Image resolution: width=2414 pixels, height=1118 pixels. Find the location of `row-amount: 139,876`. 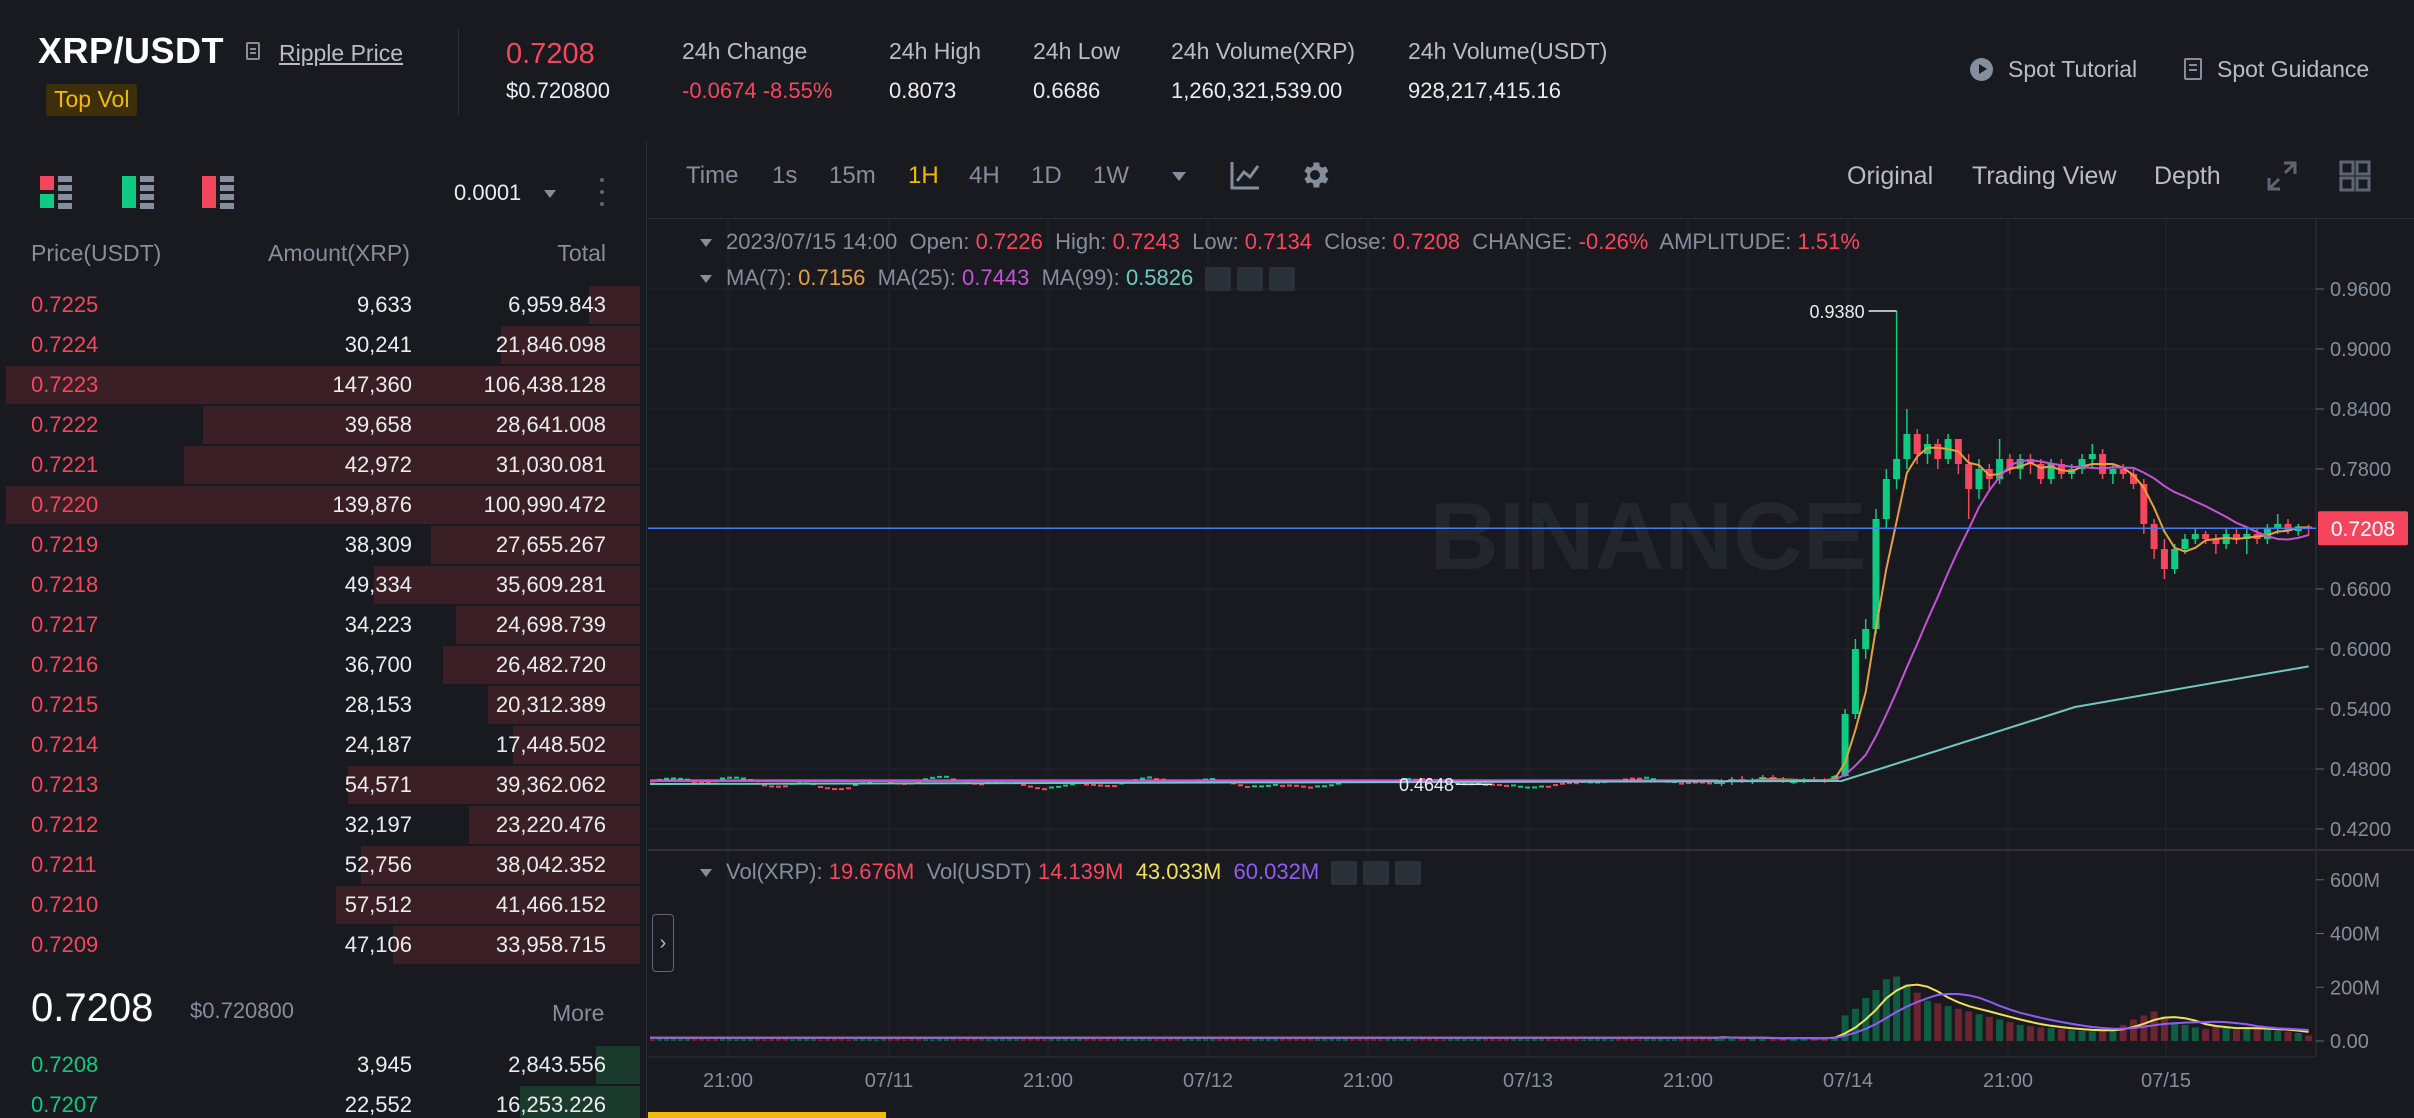

row-amount: 139,876 is located at coordinates (372, 504).